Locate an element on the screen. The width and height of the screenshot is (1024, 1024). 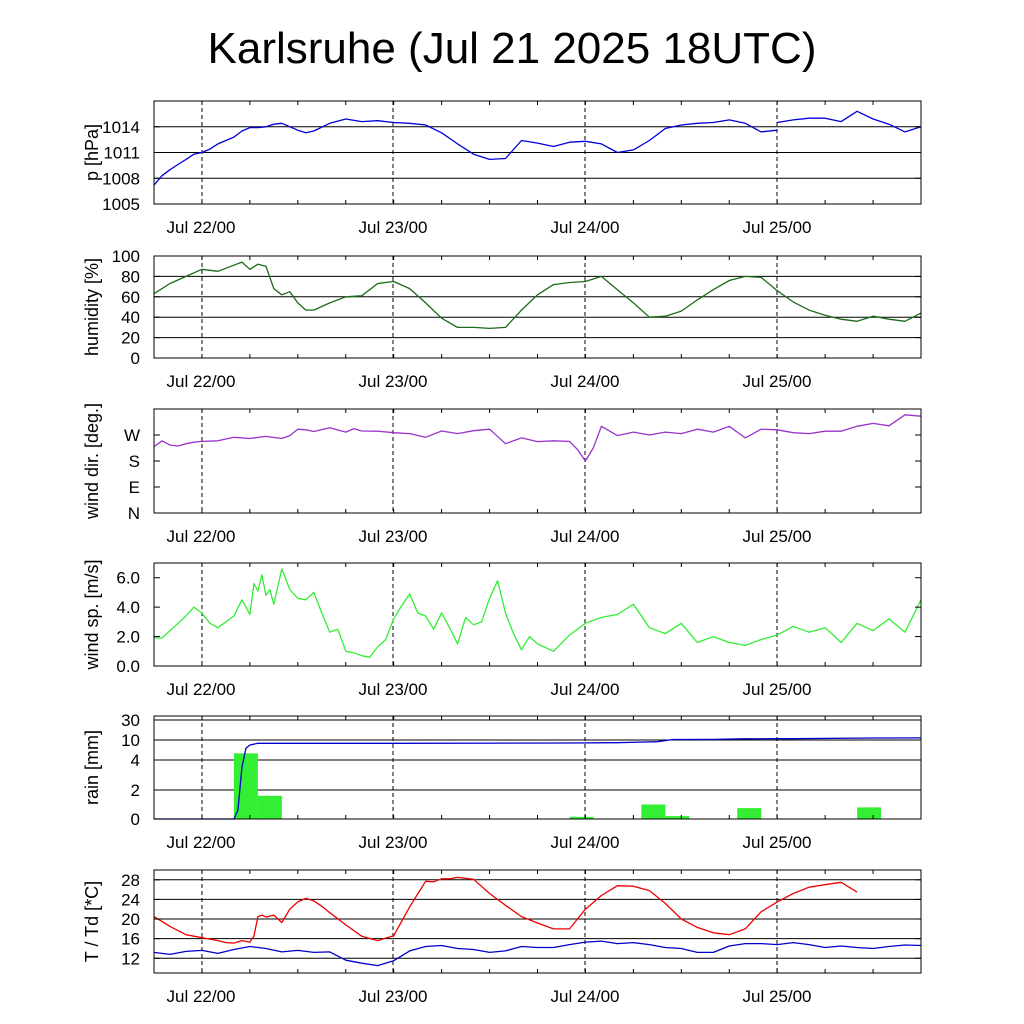
humidity-y-tick-label: 60 is located at coordinates (130, 297).